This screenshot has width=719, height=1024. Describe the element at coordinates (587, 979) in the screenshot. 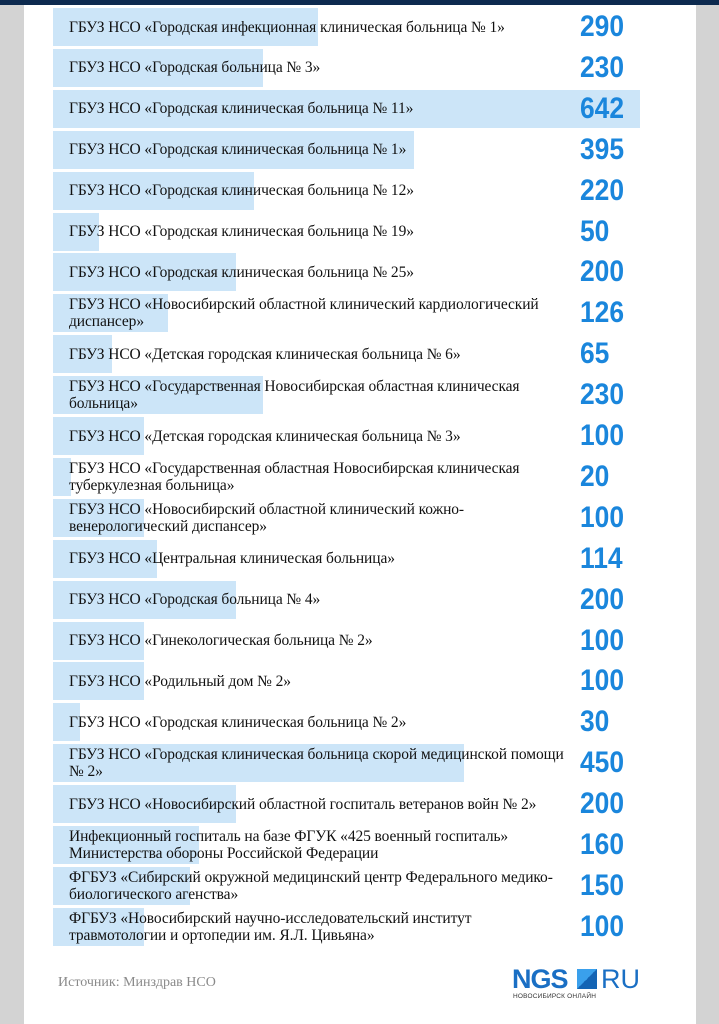

I see `logo-square-icon` at that location.